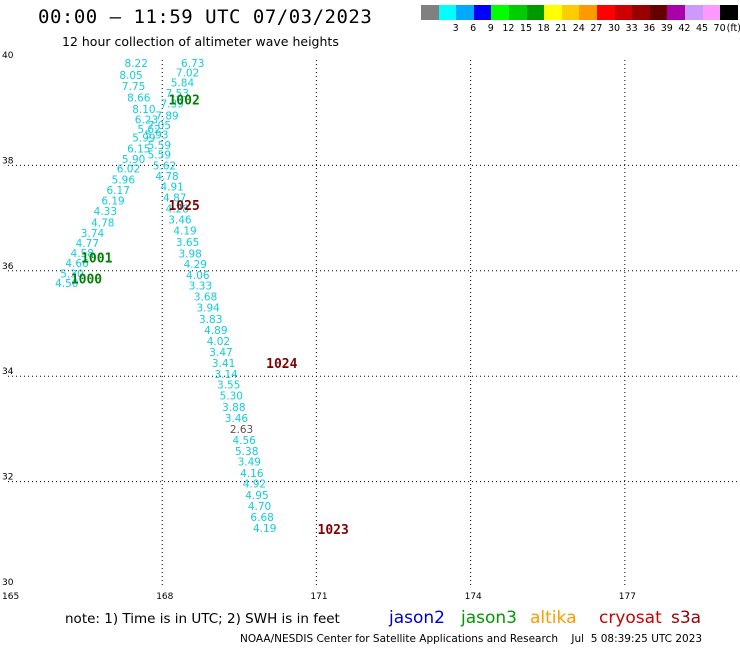 This screenshot has height=650, width=740. What do you see at coordinates (198, 276) in the screenshot?
I see `wave-height-value: 4.06` at bounding box center [198, 276].